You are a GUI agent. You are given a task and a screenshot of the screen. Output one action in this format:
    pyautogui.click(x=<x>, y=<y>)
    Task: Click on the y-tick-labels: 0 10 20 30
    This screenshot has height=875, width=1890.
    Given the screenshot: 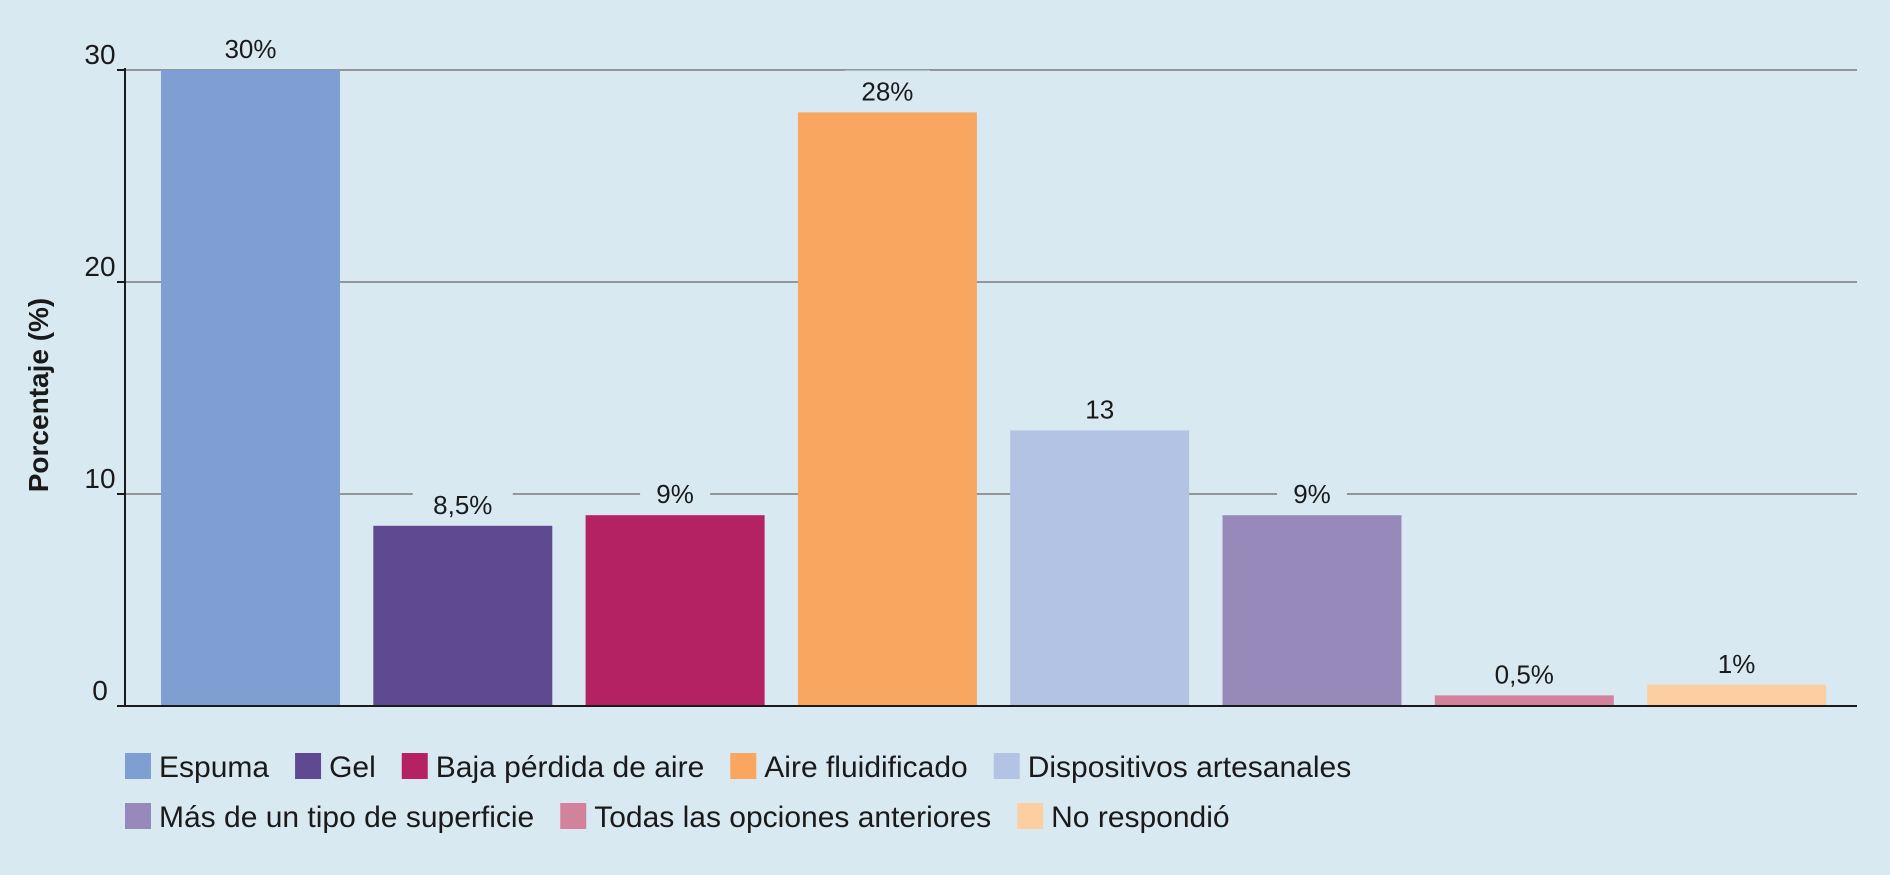 What is the action you would take?
    pyautogui.click(x=99, y=372)
    